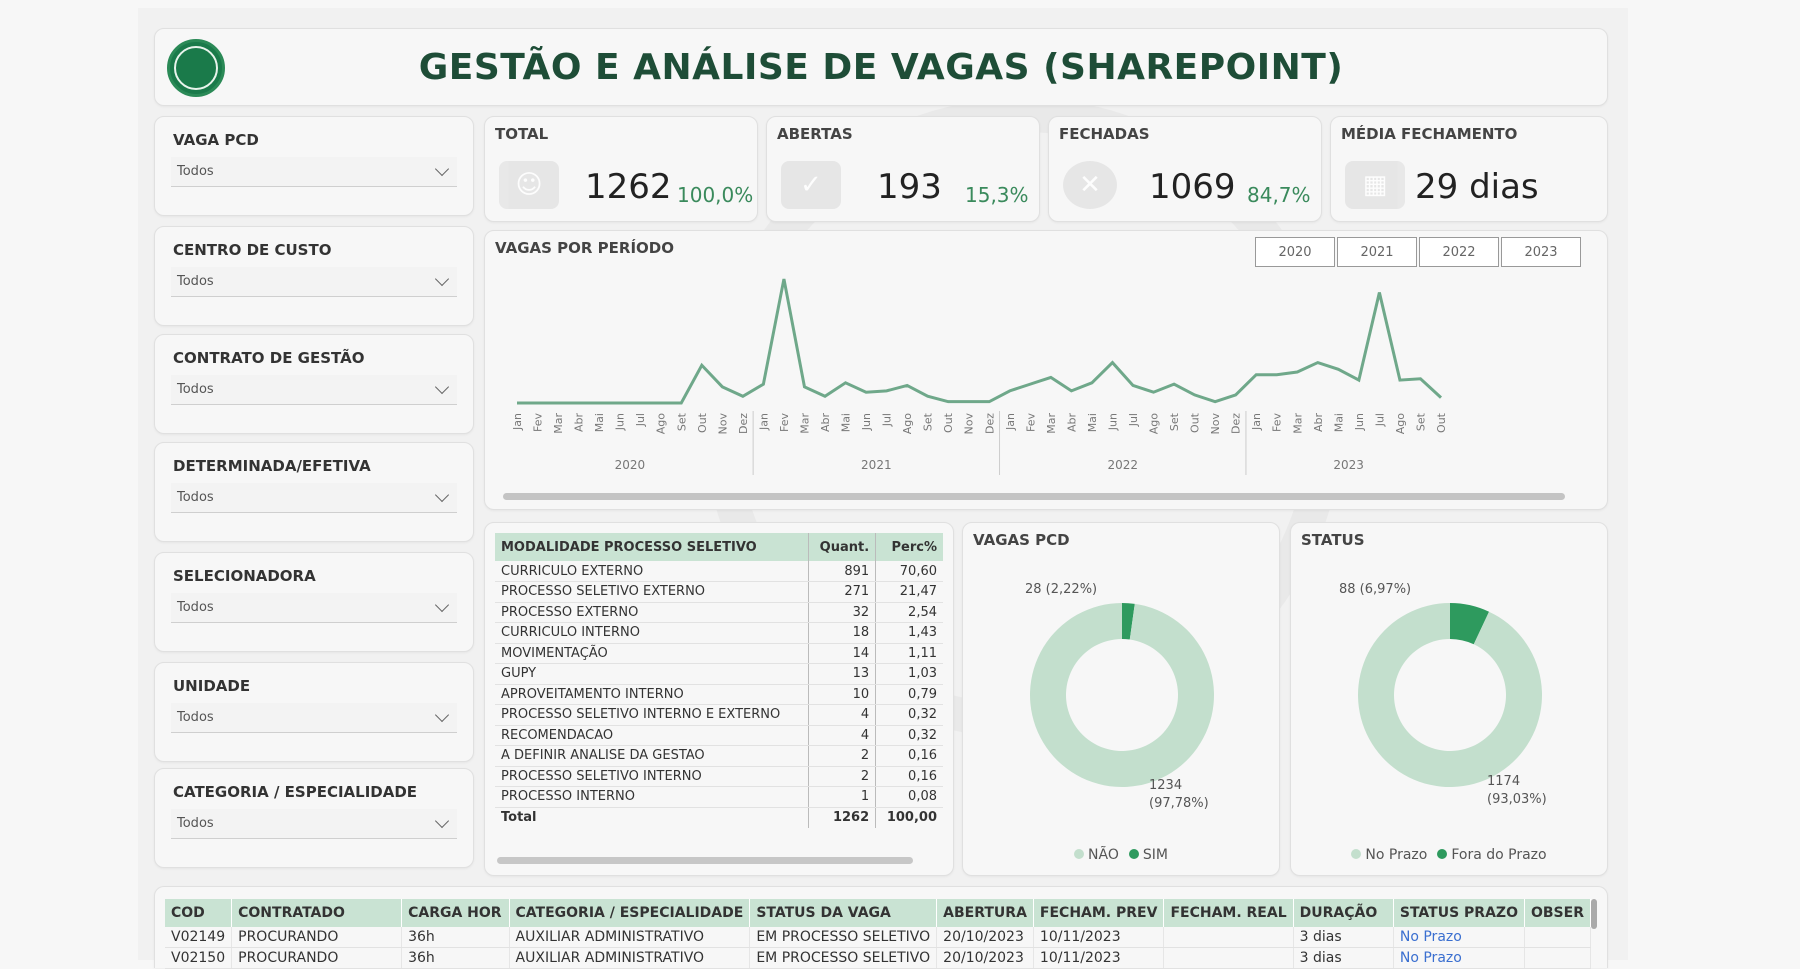 The image size is (1800, 969). I want to click on legend-item: Fora do Prazo, so click(1492, 855).